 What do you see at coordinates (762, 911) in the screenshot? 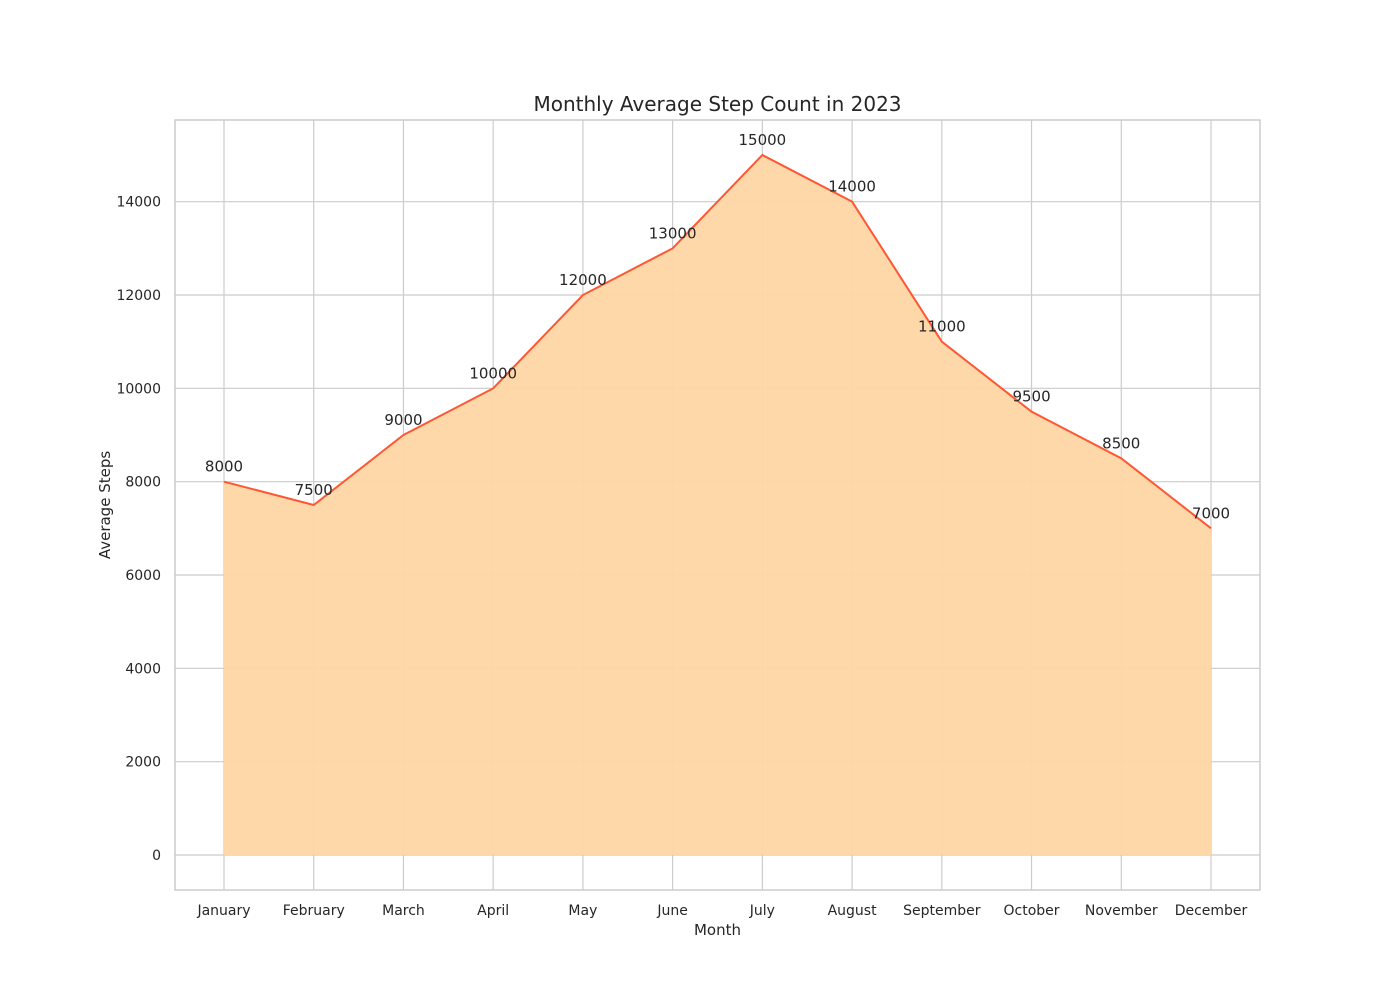
I see `x-tick-label: July` at bounding box center [762, 911].